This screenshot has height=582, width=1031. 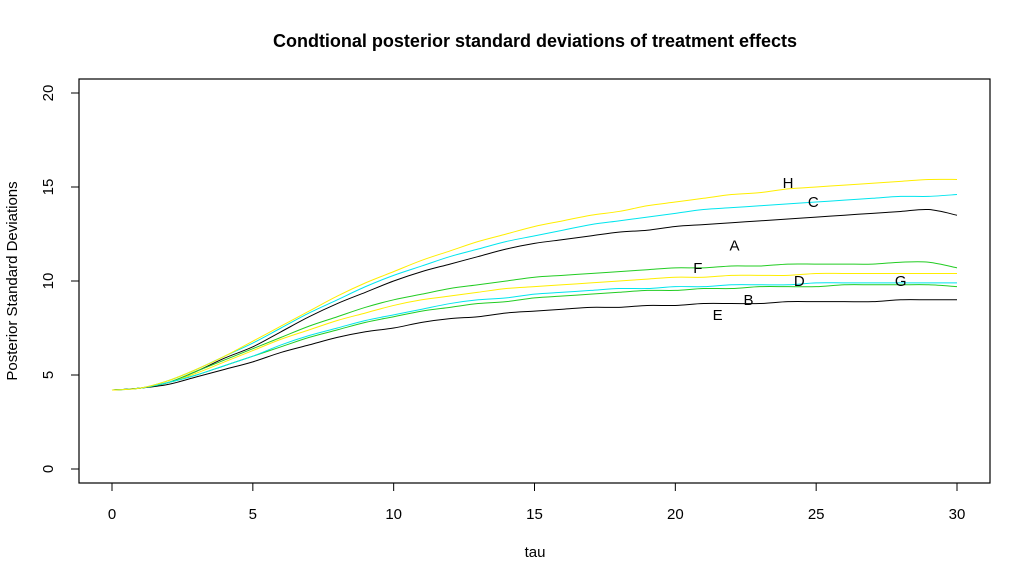 What do you see at coordinates (813, 202) in the screenshot?
I see `series-label-c: C` at bounding box center [813, 202].